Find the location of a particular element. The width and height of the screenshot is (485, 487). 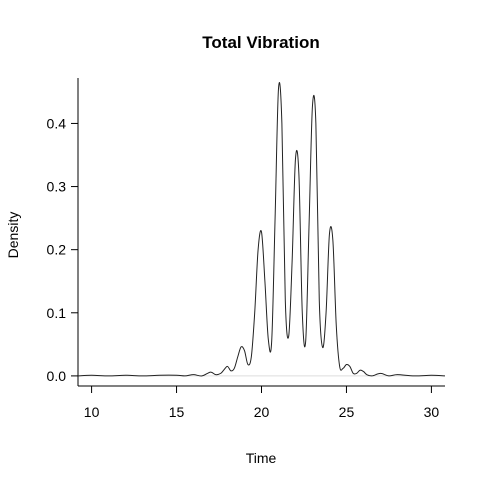

x-tick-label-25: 25 is located at coordinates (347, 412).